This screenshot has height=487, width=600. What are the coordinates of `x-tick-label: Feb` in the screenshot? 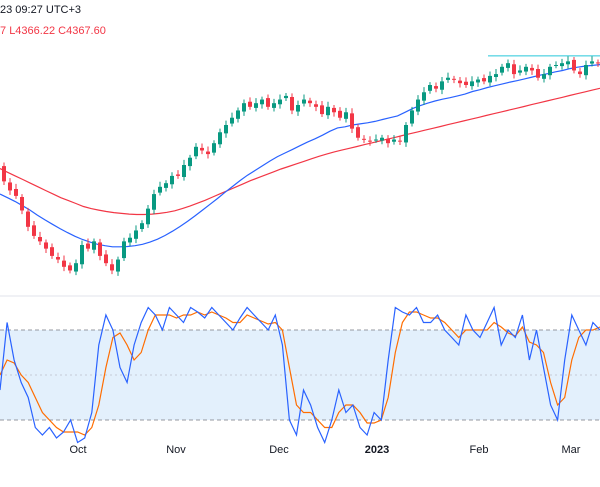 It's located at (479, 450).